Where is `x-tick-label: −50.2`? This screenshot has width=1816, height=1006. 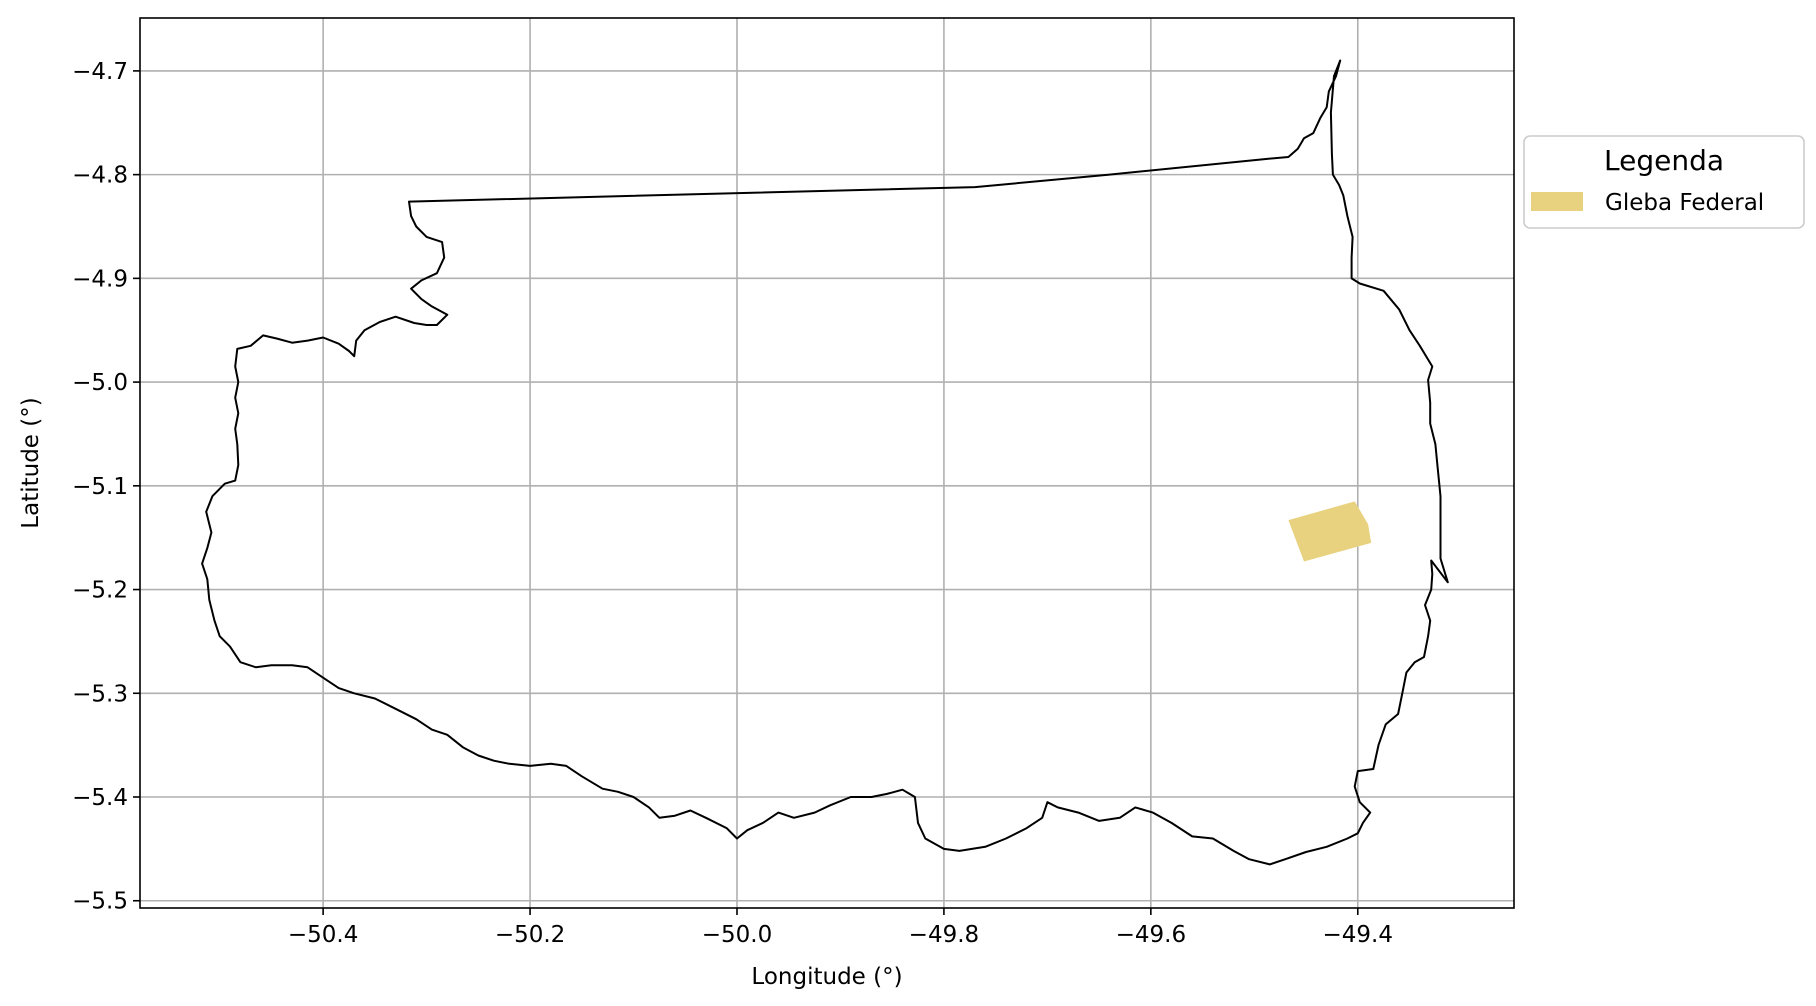 x-tick-label: −50.2 is located at coordinates (530, 935).